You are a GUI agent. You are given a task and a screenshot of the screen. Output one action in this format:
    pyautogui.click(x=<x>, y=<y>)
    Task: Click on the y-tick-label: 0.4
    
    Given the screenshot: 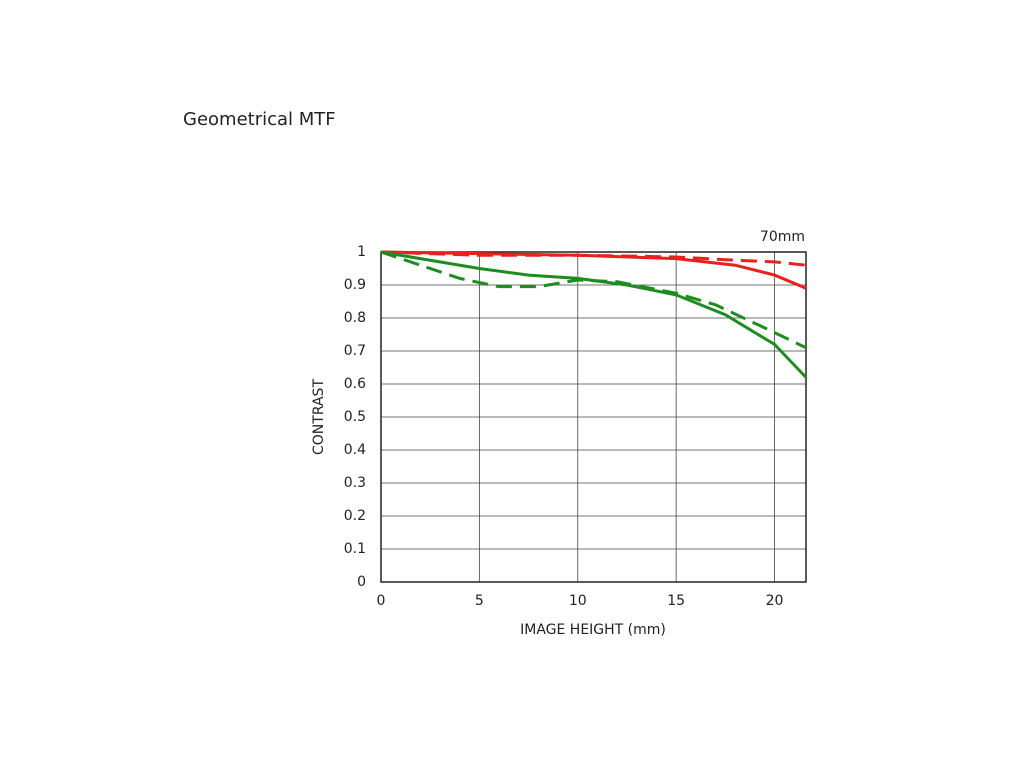 What is the action you would take?
    pyautogui.click(x=355, y=450)
    